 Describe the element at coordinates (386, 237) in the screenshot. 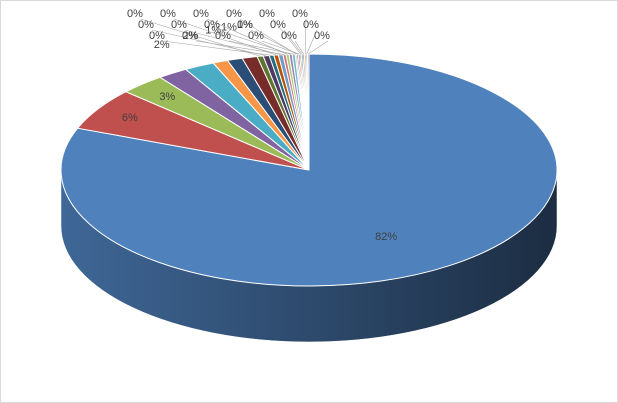

I see `data-label: 82%` at that location.